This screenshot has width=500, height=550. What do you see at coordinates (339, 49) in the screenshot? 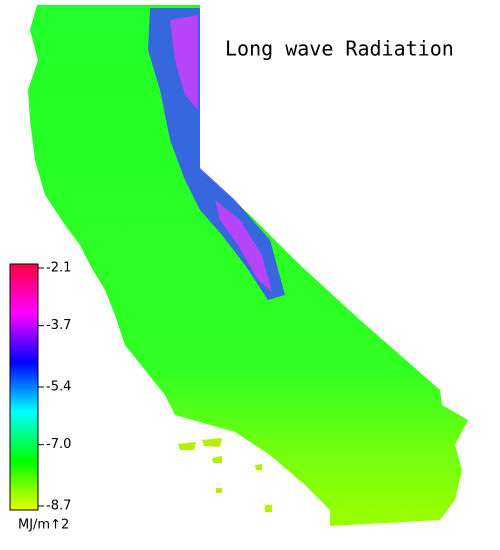
I see `map-title: Long wave Radiation` at bounding box center [339, 49].